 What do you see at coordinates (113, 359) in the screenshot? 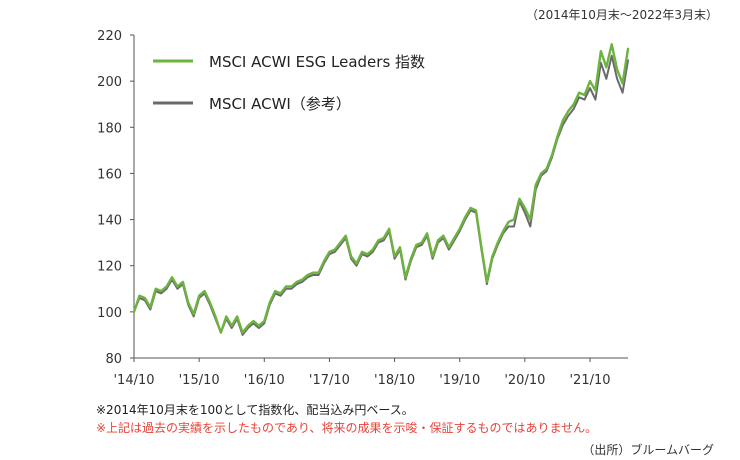
I see `y-tick-label: 80` at bounding box center [113, 359].